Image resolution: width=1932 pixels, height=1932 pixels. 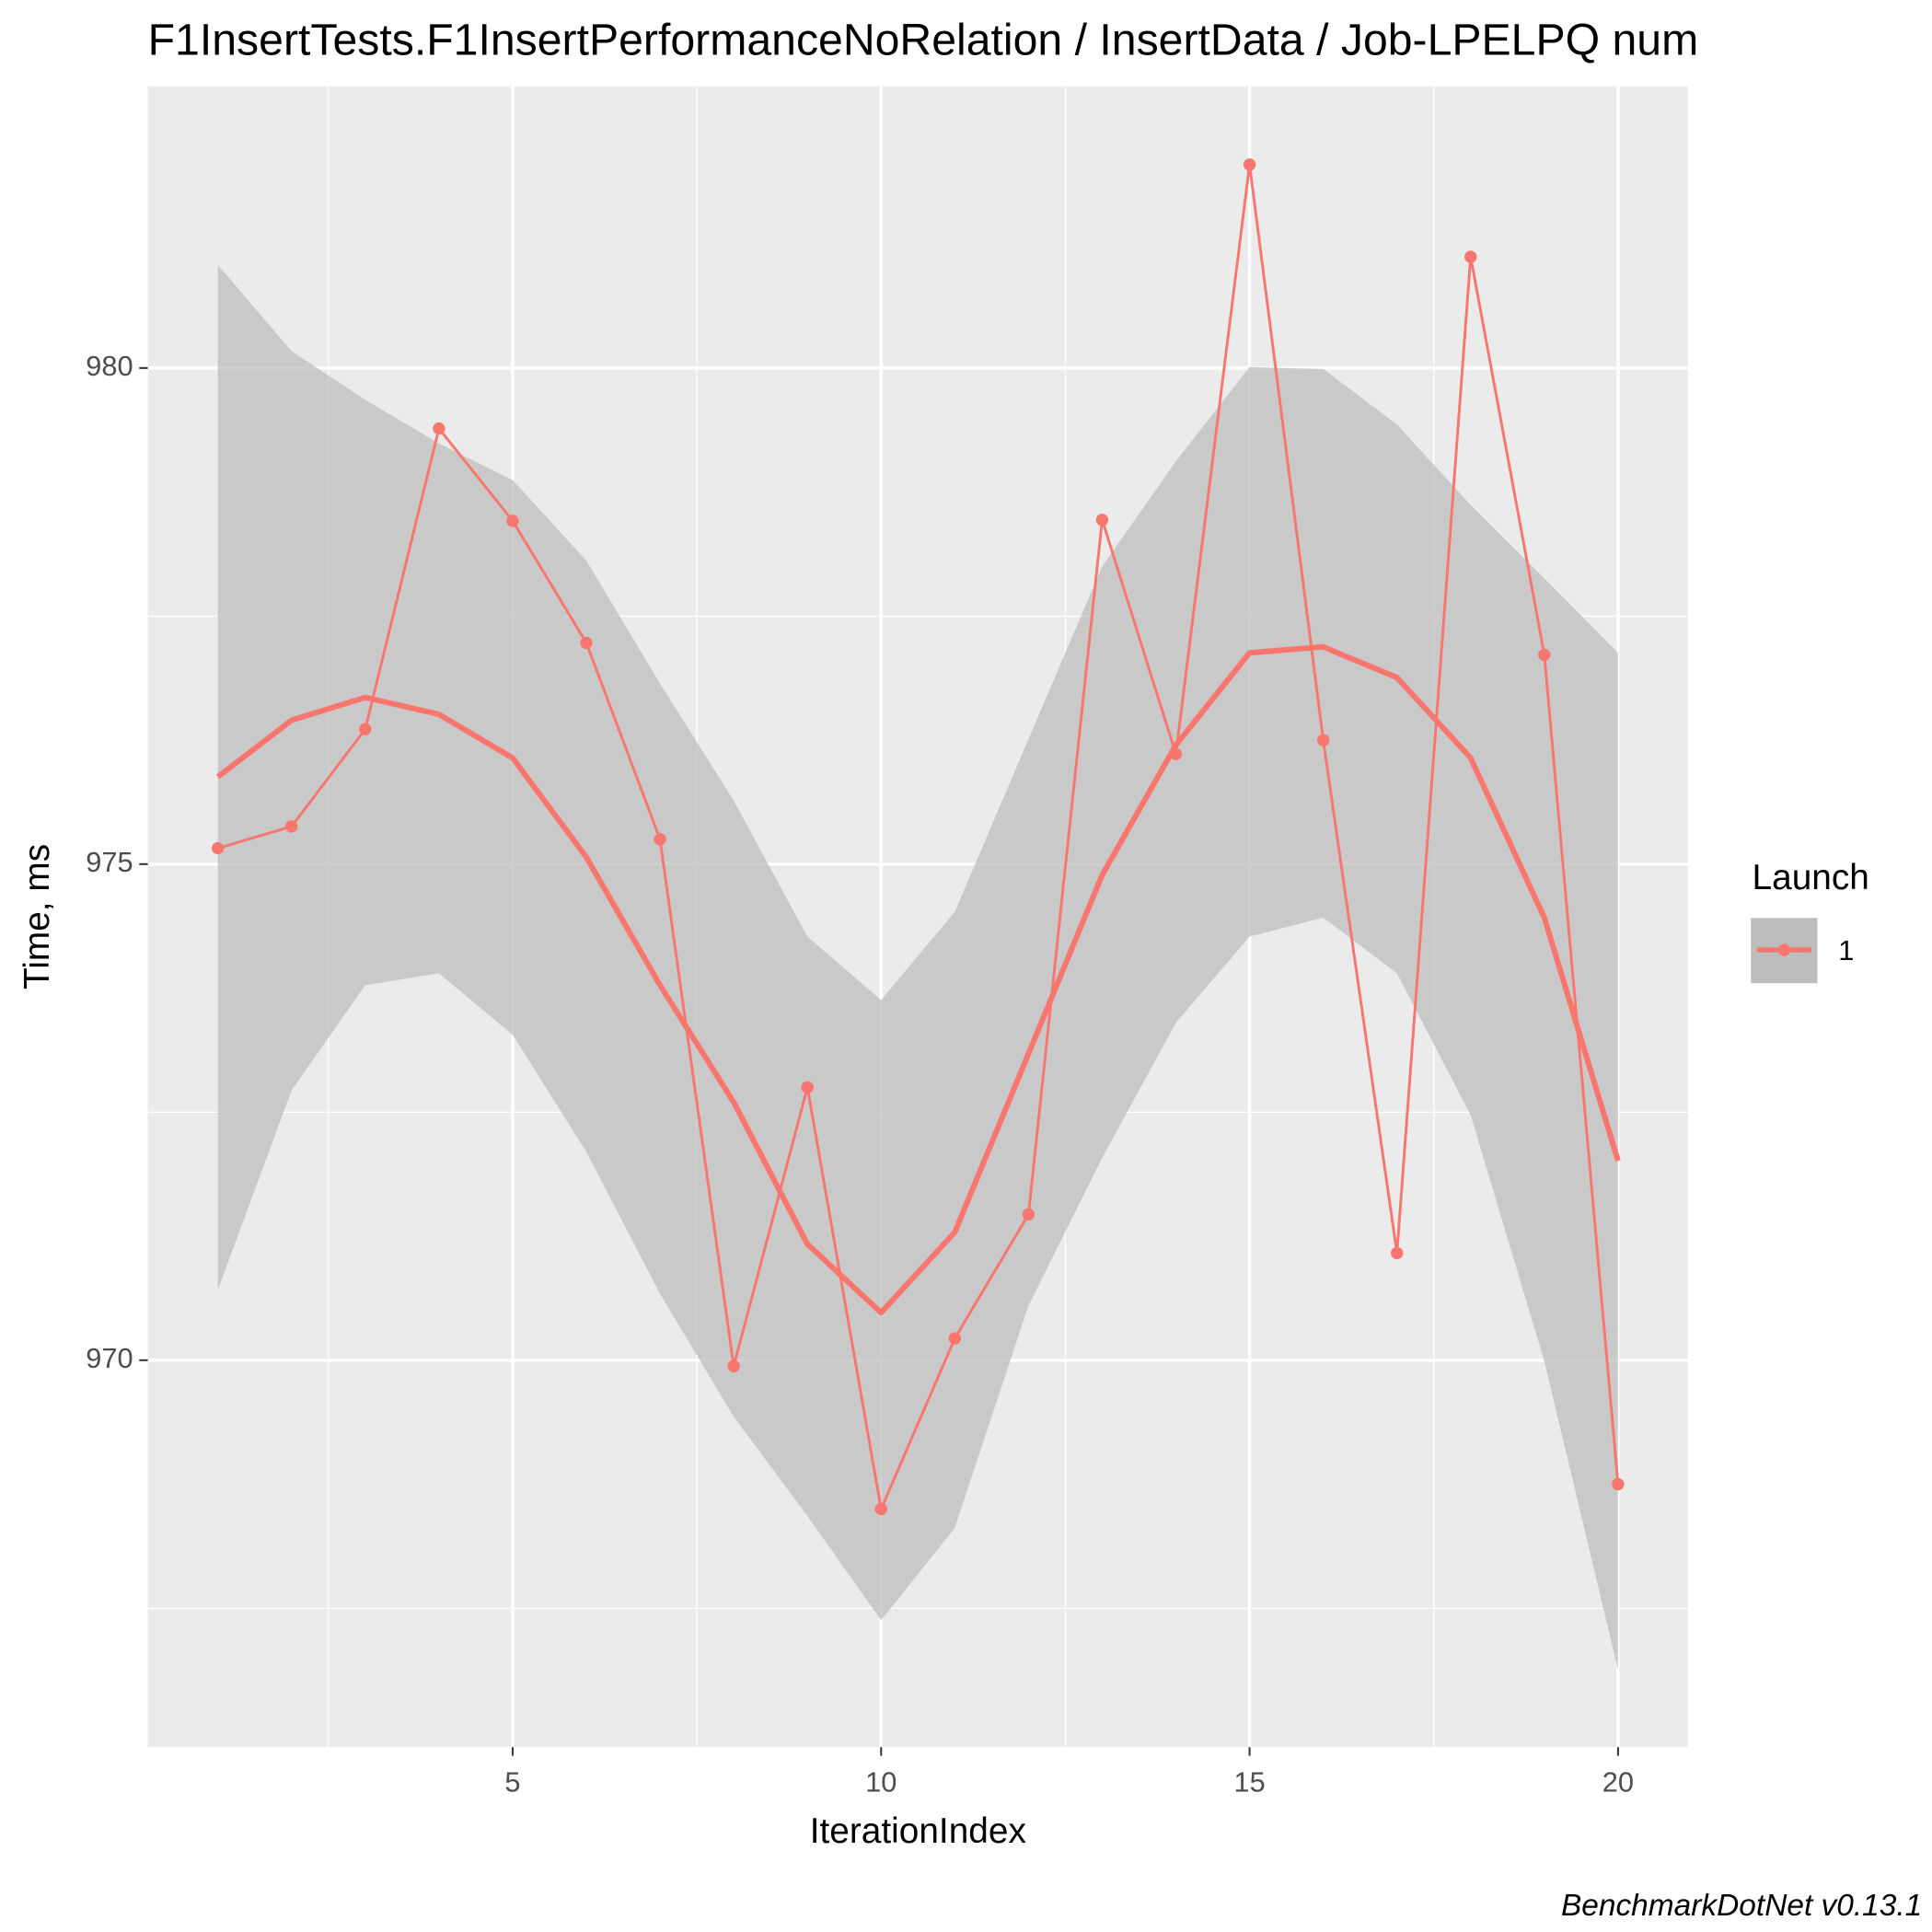 I want to click on legend-title: Launch, so click(x=1811, y=878).